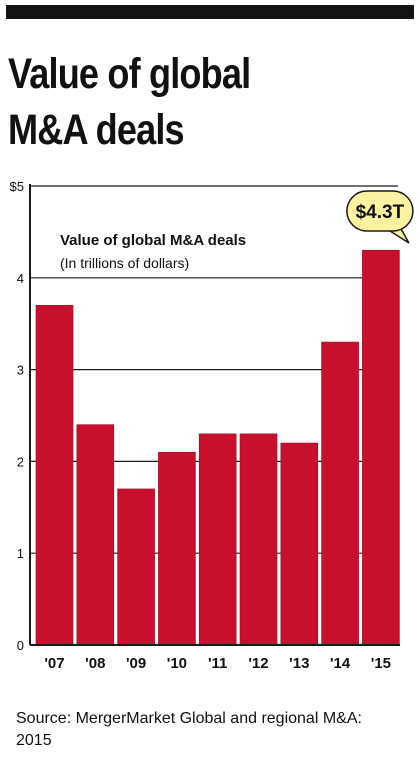 This screenshot has height=768, width=420. I want to click on x-tick-label: '12, so click(258, 663).